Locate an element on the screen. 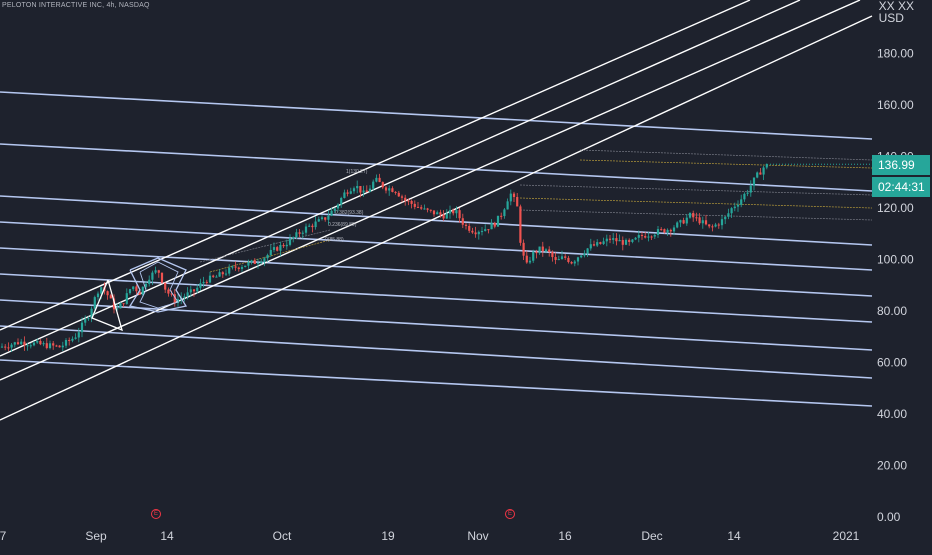  fib-level-label: 0(85.88) is located at coordinates (334, 240).